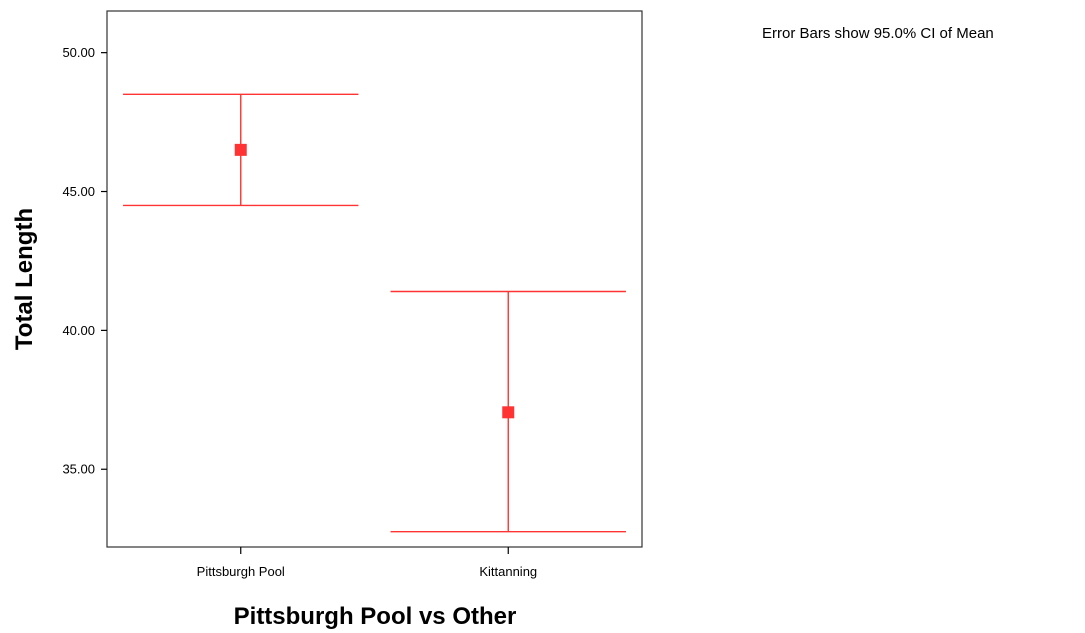 Image resolution: width=1085 pixels, height=633 pixels. I want to click on x-axis: Pittsburgh Pool Kittanning, so click(367, 563).